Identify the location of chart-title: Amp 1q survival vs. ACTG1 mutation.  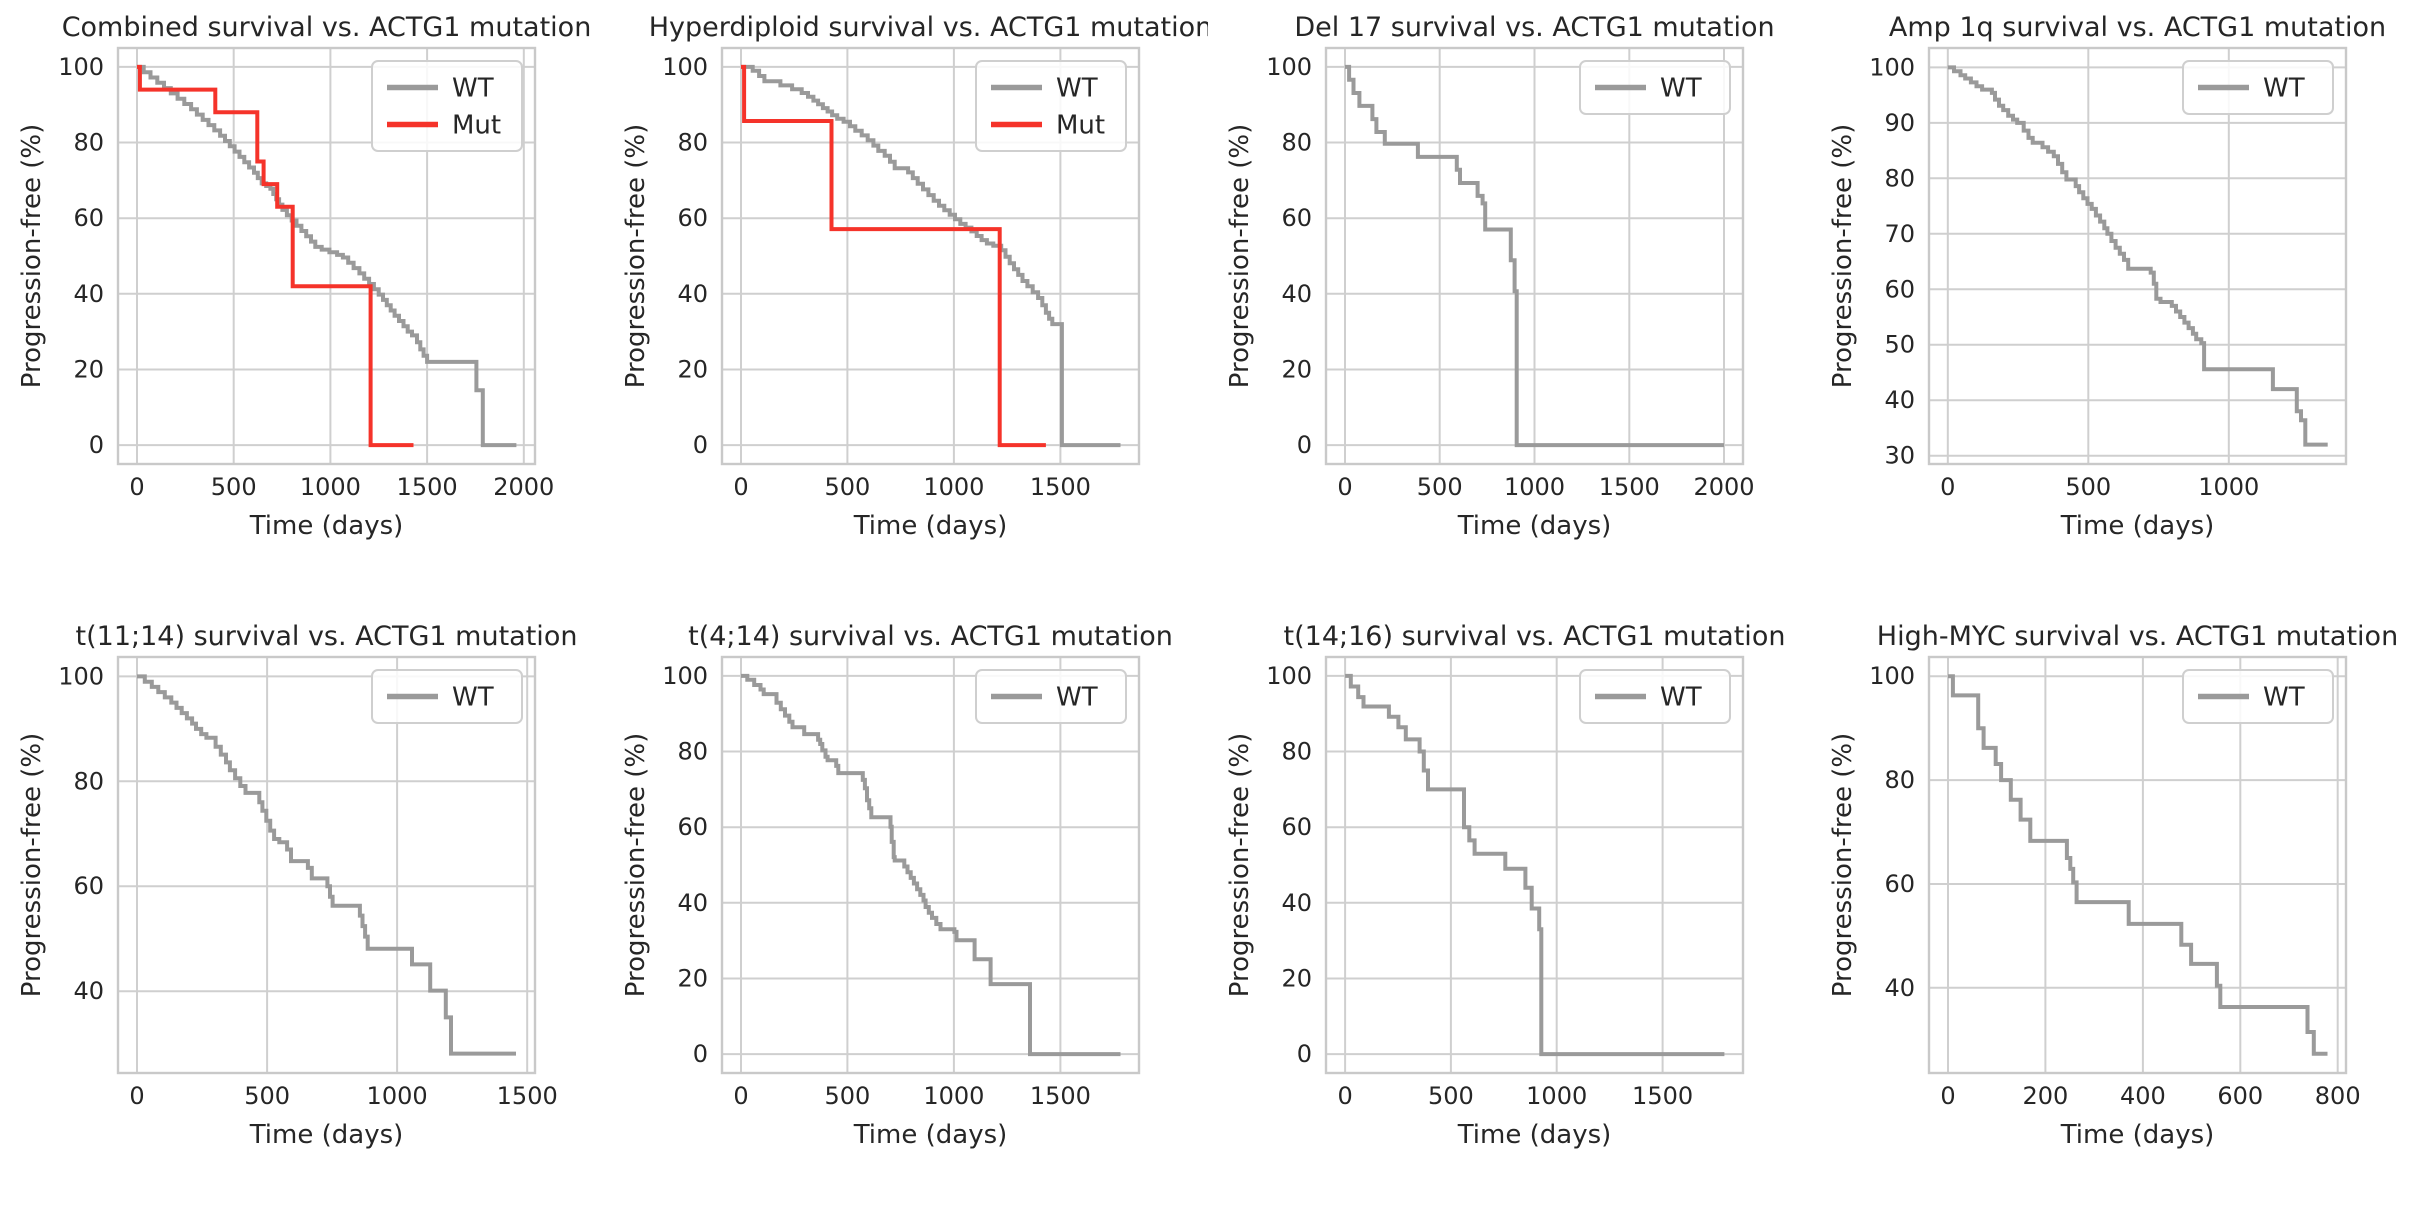
(2137, 27).